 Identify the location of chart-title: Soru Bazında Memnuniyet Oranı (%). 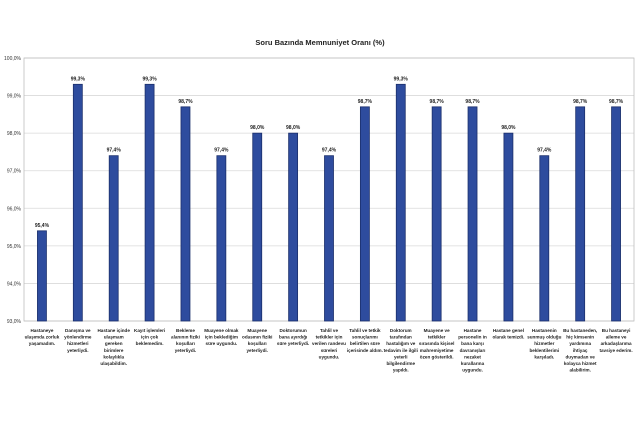
(320, 42).